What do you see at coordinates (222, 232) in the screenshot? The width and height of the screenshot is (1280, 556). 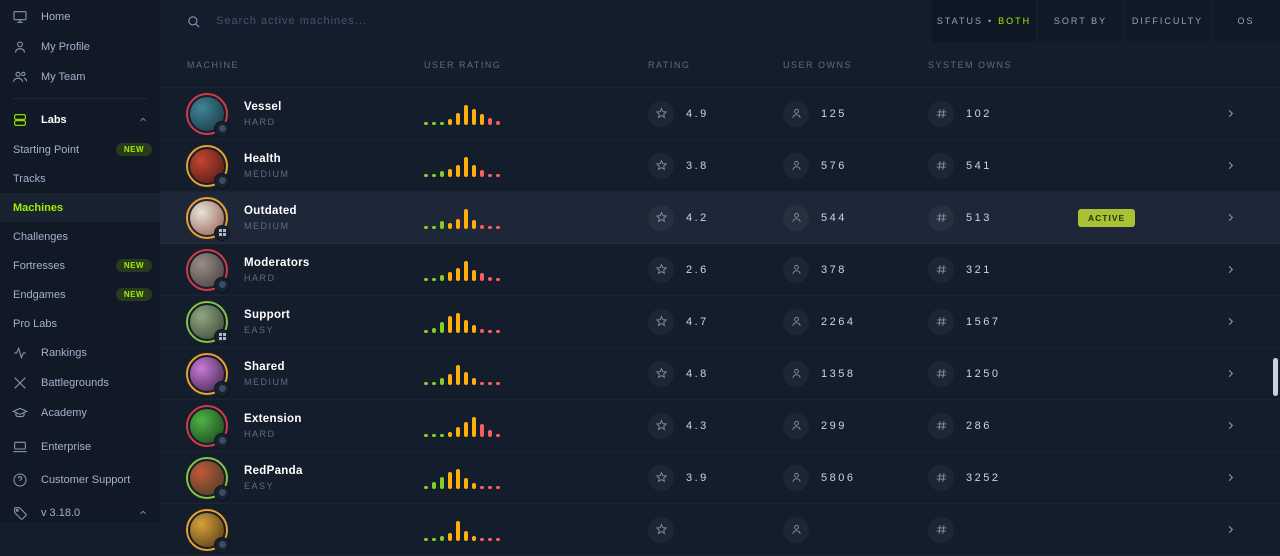 I see `os-badge` at bounding box center [222, 232].